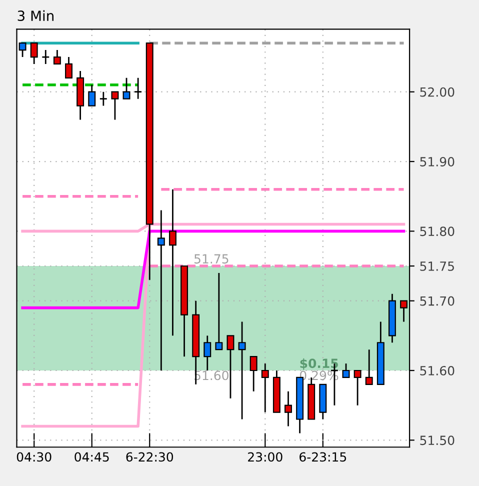  Describe the element at coordinates (34, 457) in the screenshot. I see `x-tick-label: 04:30` at that location.